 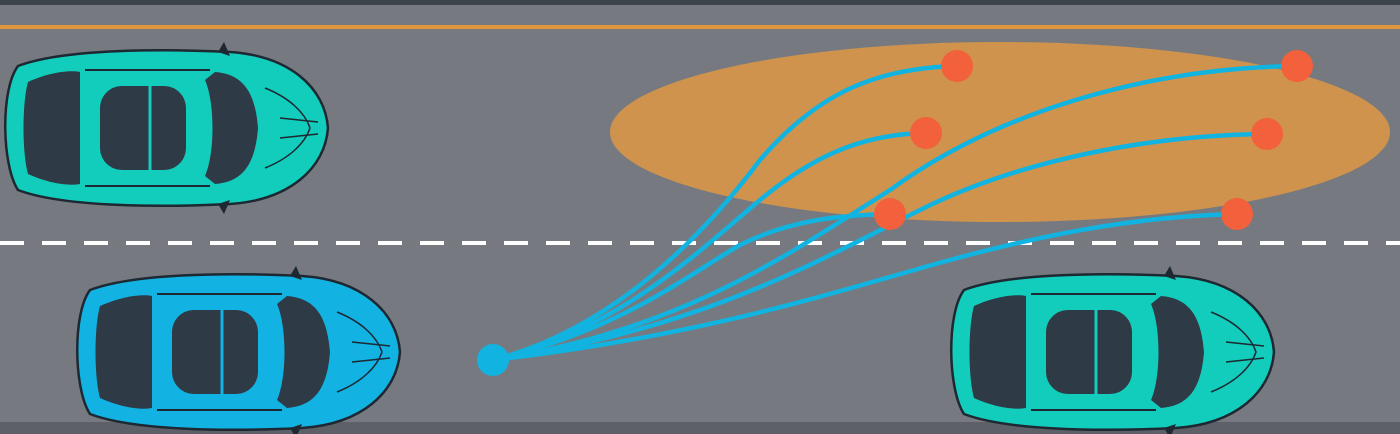 I want to click on endpoint-low-near, so click(x=890, y=214).